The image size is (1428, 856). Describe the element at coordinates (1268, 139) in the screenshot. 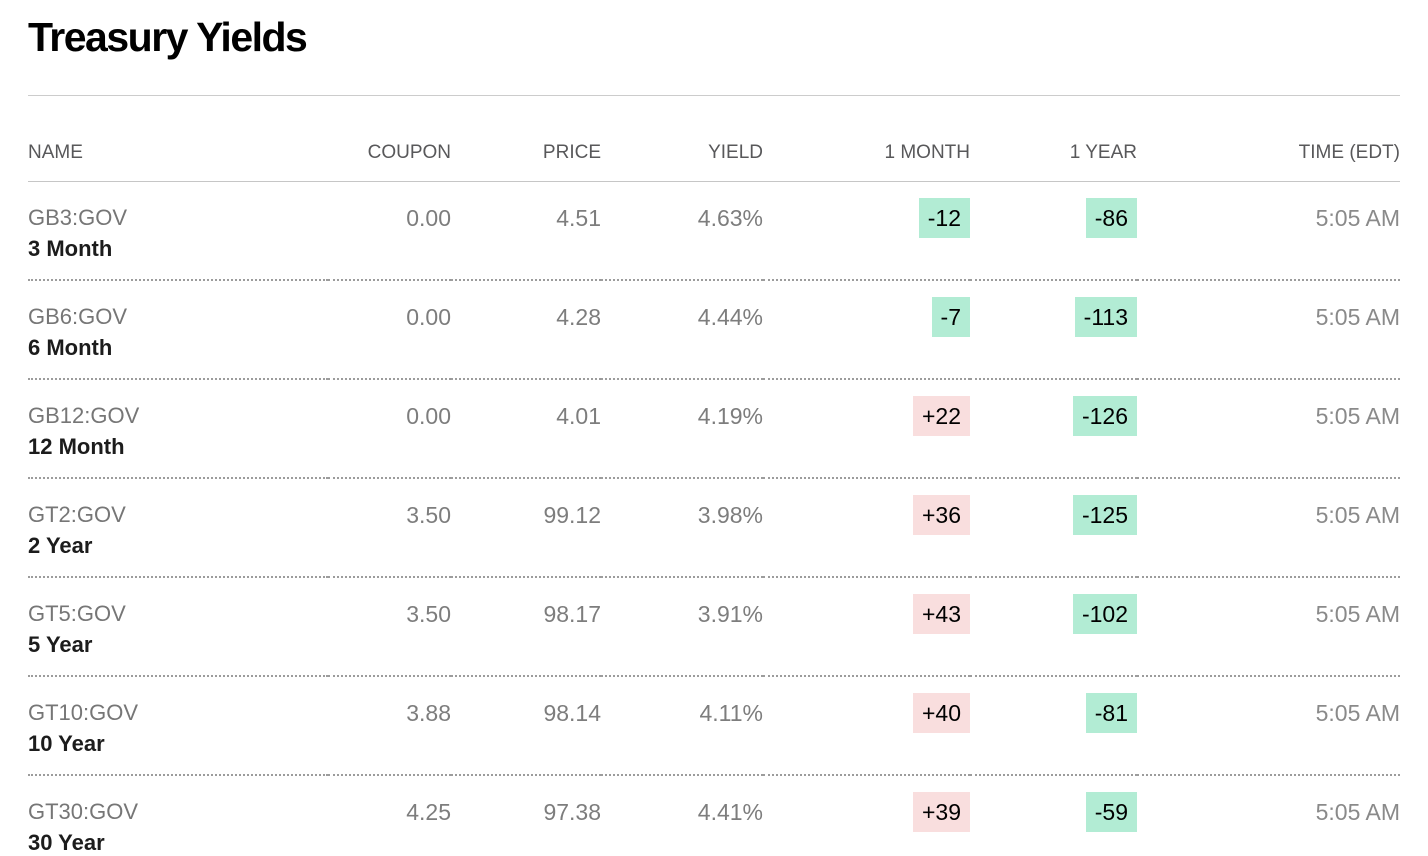

I see `col-header-time: TIME (EDT)` at that location.